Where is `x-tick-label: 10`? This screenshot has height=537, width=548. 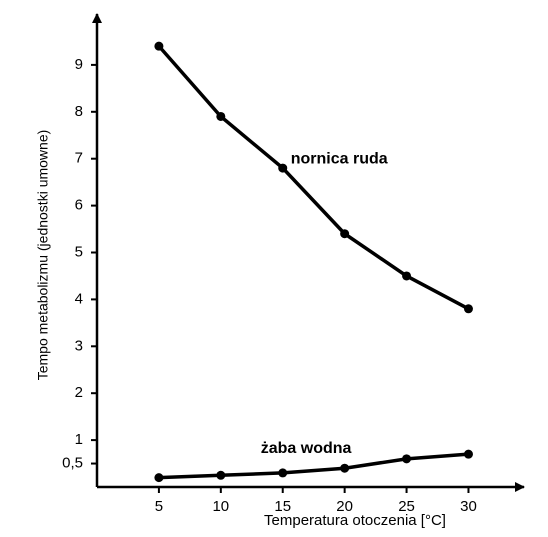
x-tick-label: 10 is located at coordinates (220, 506).